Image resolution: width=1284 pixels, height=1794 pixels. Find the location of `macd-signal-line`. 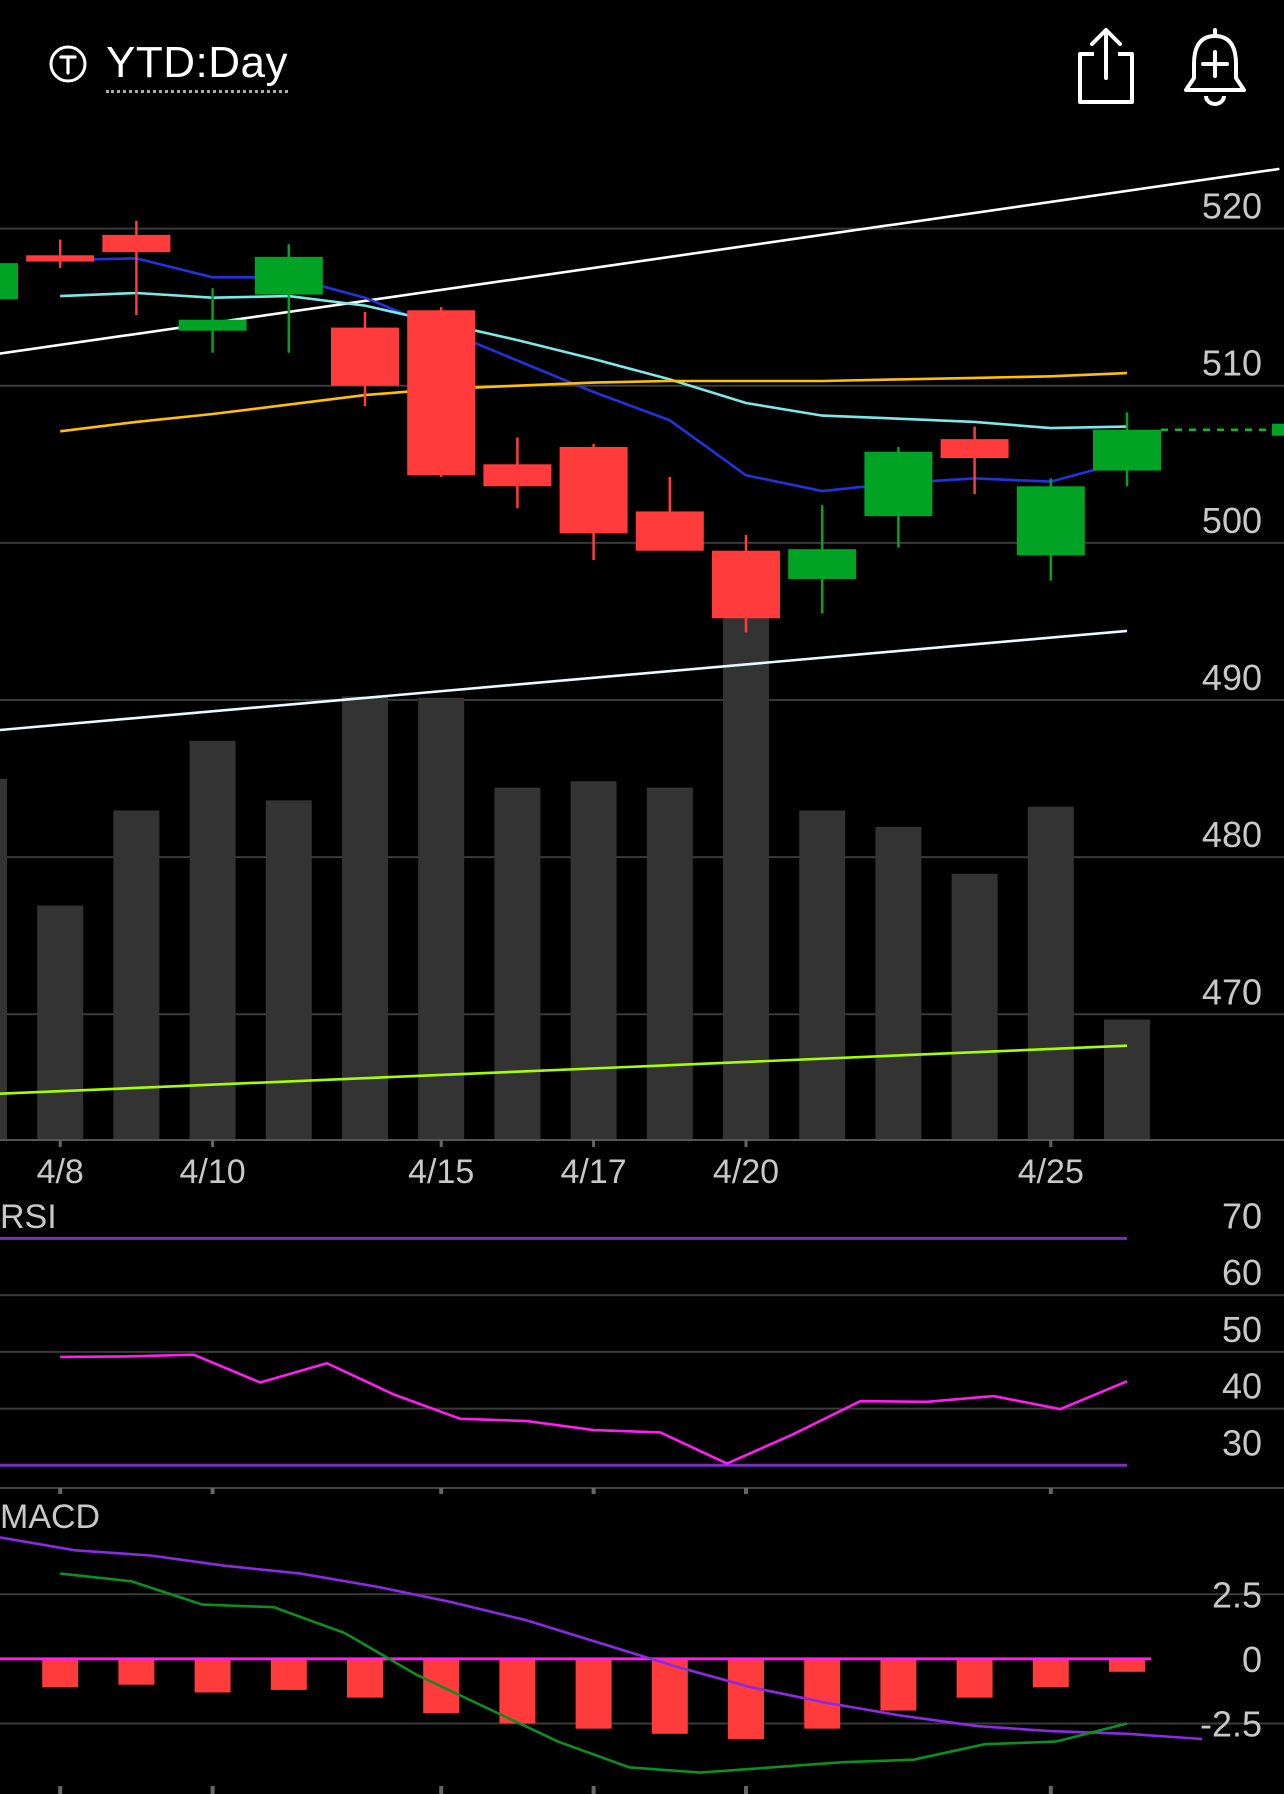

macd-signal-line is located at coordinates (601, 1638).